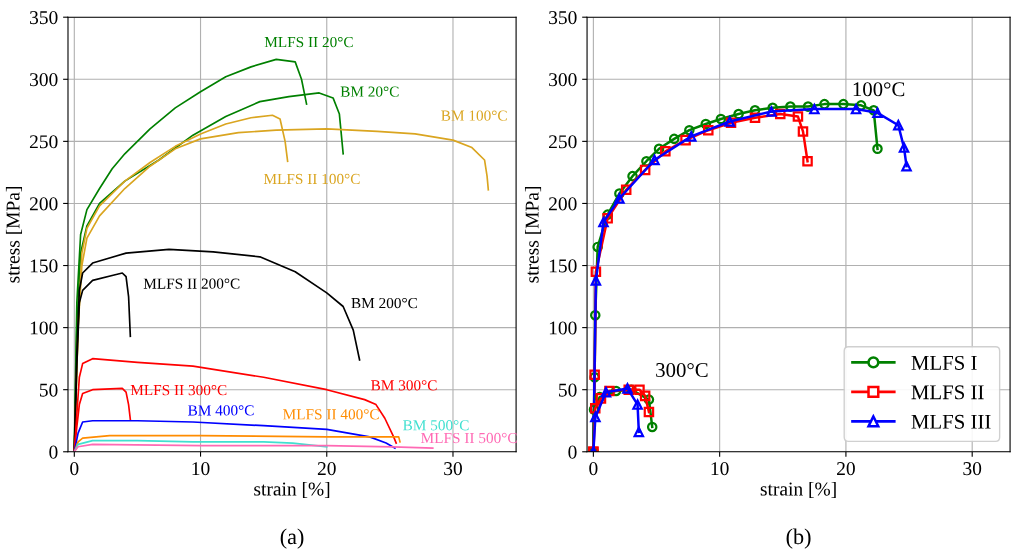 The image size is (1024, 555). Describe the element at coordinates (308, 42) in the screenshot. I see `series-label: MLFS II 20°C` at that location.